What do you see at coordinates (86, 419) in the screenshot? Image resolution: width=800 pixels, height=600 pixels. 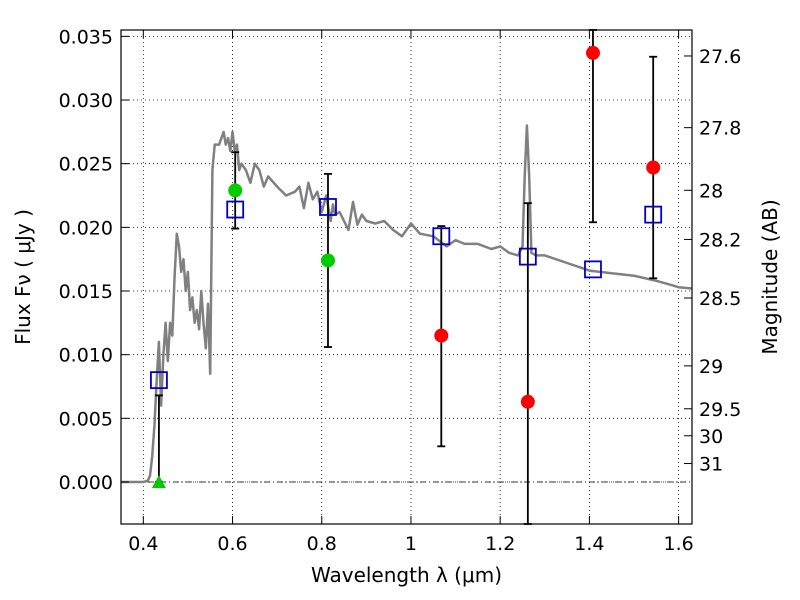 I see `y-tick-label: 0.005` at bounding box center [86, 419].